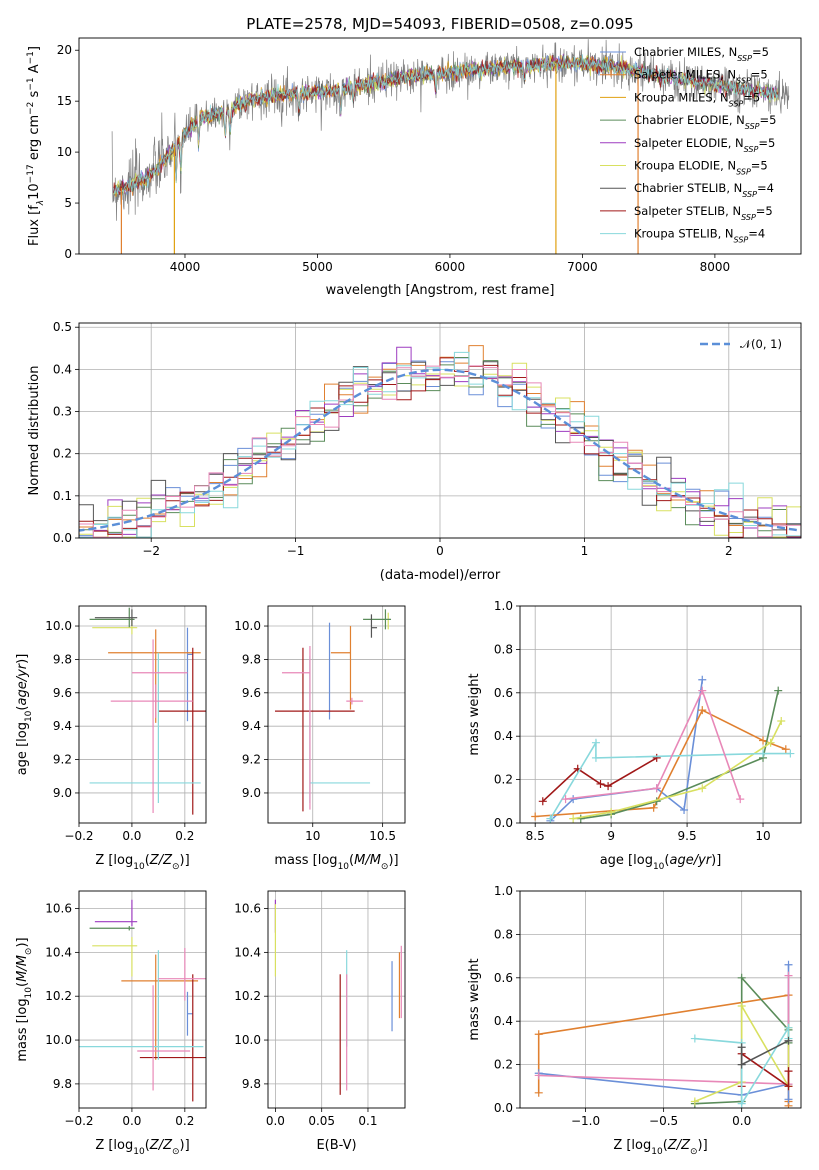  I want to click on residual-histogram-step, so click(440, 451).